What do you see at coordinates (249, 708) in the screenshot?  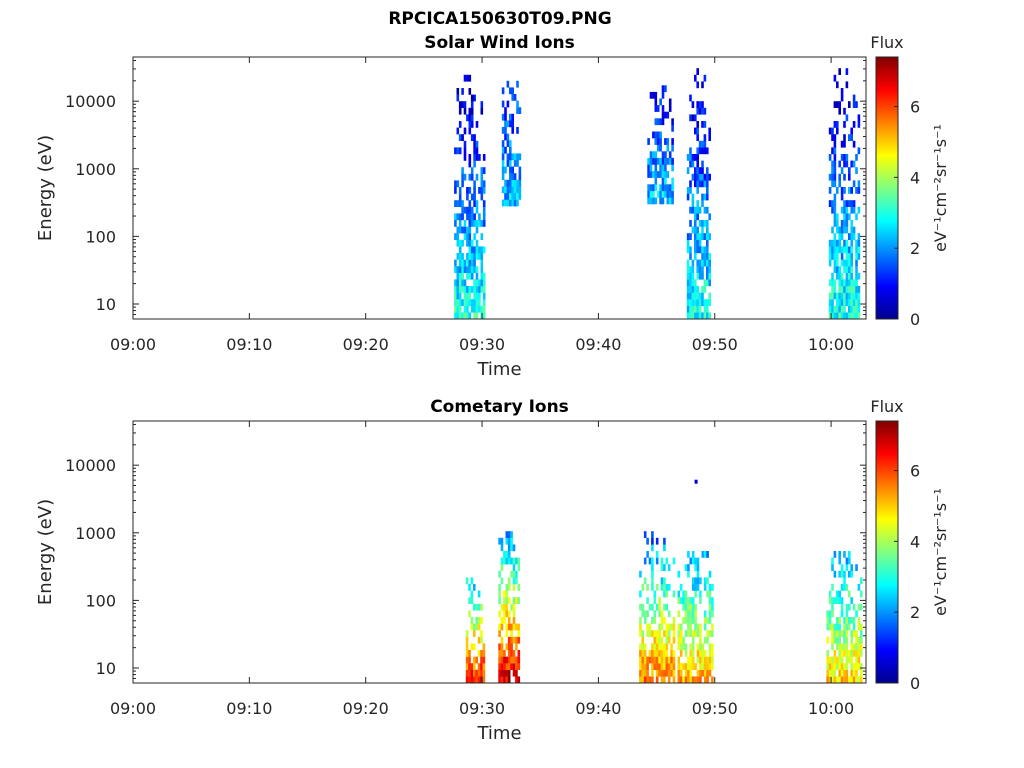 I see `x-tick-label: 09:10` at bounding box center [249, 708].